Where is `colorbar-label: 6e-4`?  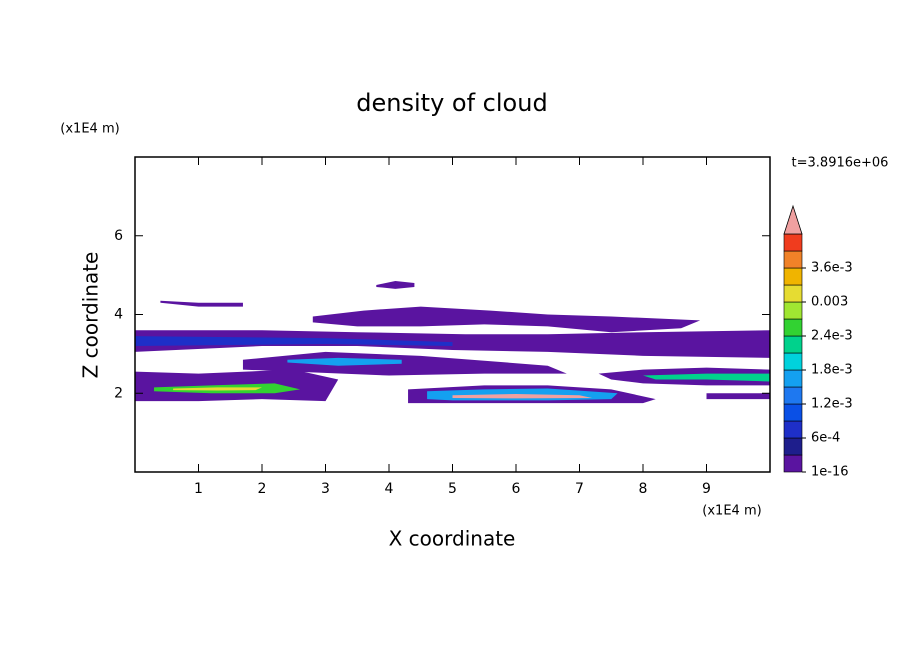 colorbar-label: 6e-4 is located at coordinates (825, 438).